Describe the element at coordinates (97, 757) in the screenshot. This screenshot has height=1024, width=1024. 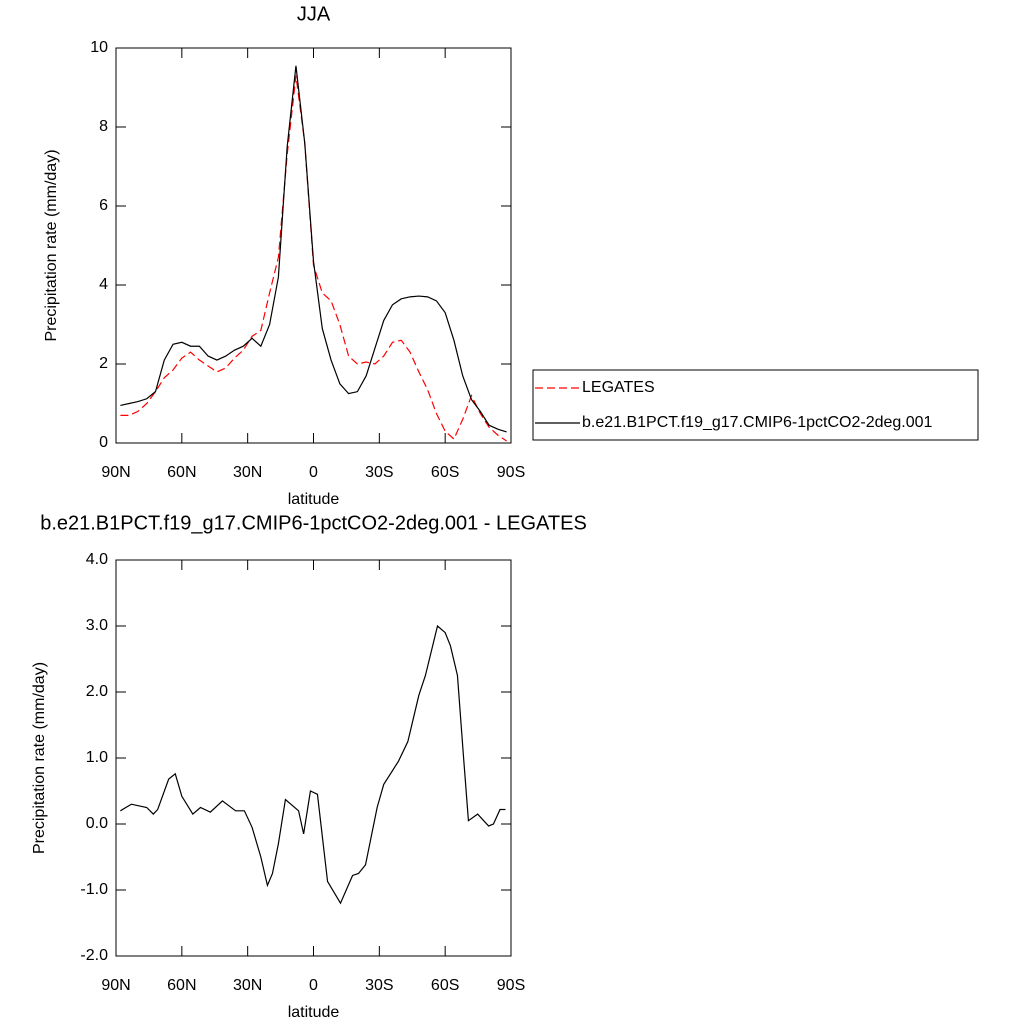
I see `y-tick-label: 1.0` at that location.